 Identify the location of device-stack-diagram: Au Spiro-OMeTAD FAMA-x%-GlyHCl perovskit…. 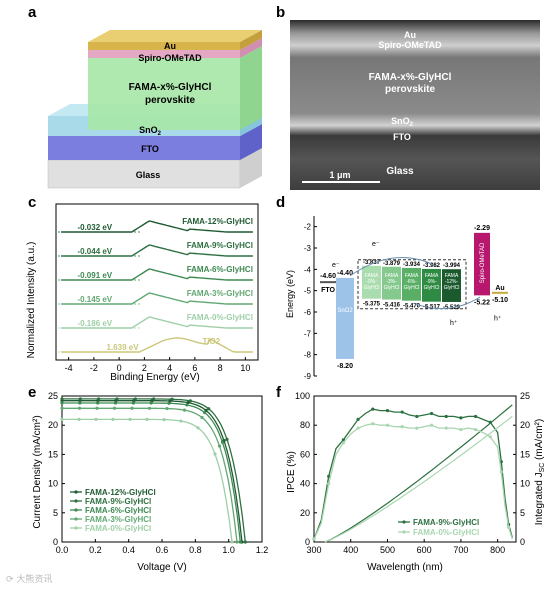
(155, 109).